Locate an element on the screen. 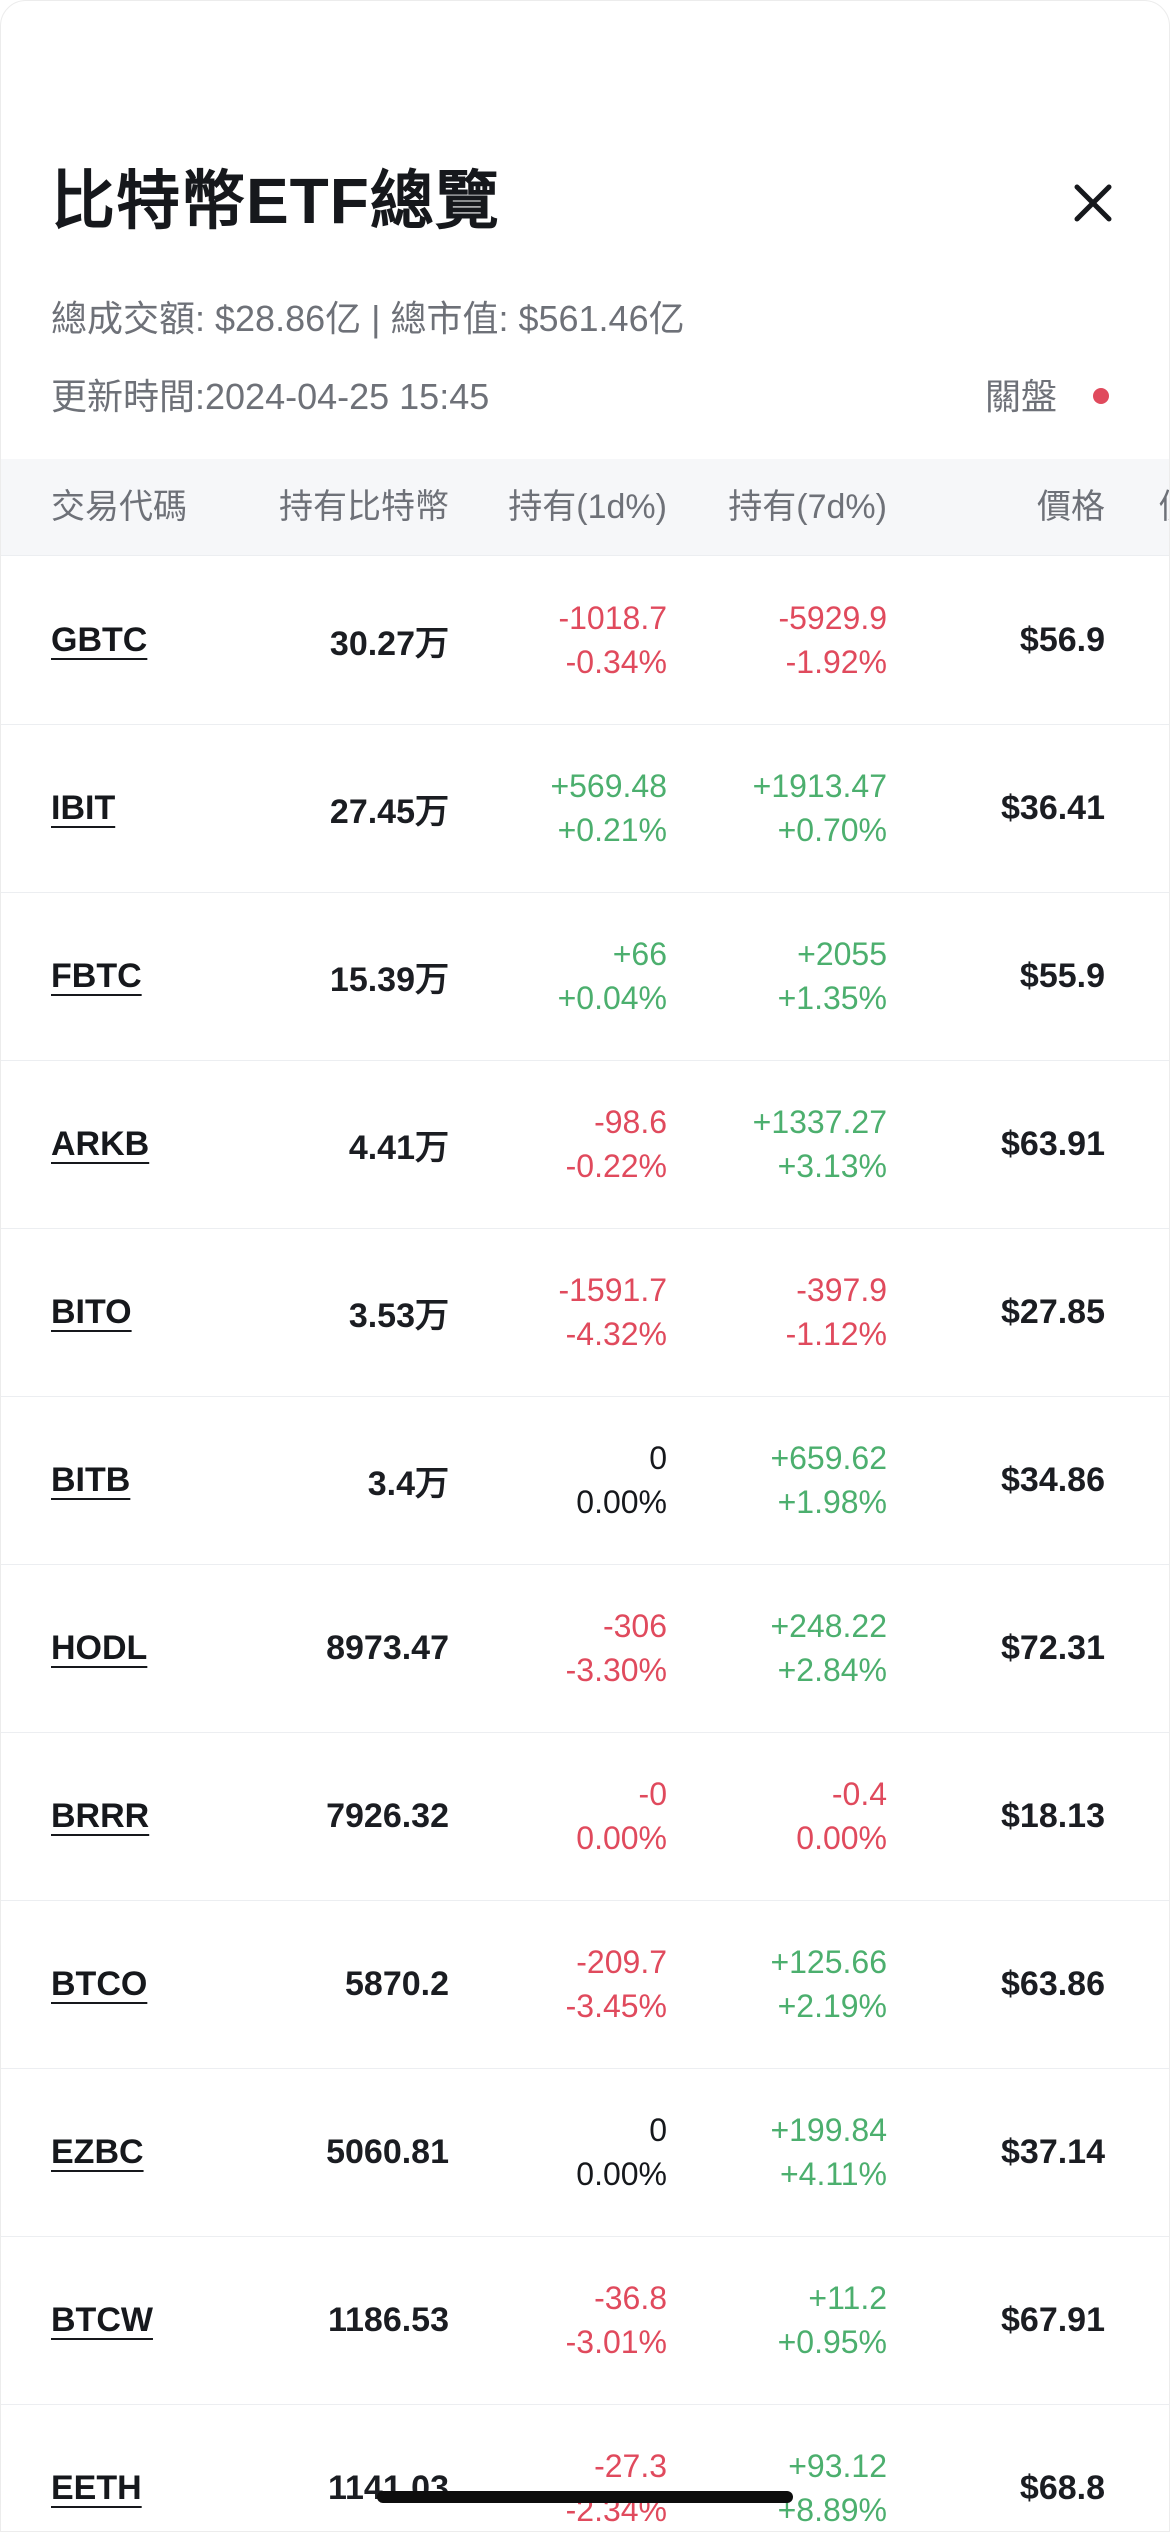 Image resolution: width=1170 pixels, height=2532 pixels. table-row: EETH 1141.03 -27.3 -2.34% +93.12 +8.89% $68.8 is located at coordinates (585, 2467).